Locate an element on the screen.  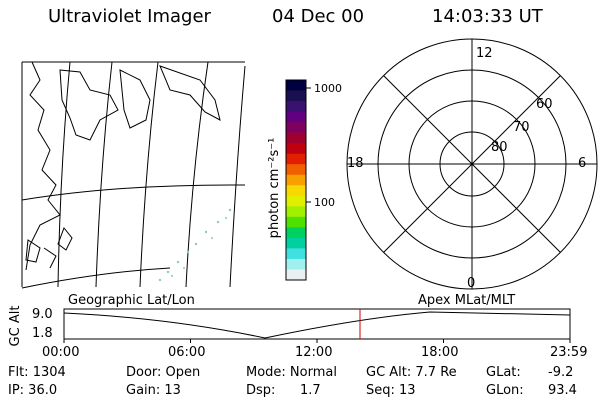
timeline-x-label: 06:00 is located at coordinates (187, 352).